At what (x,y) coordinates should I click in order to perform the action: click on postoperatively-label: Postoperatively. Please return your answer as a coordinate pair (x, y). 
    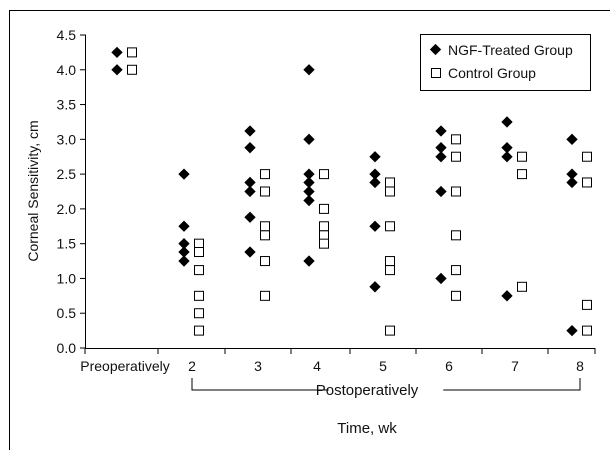
    Looking at the image, I should click on (367, 390).